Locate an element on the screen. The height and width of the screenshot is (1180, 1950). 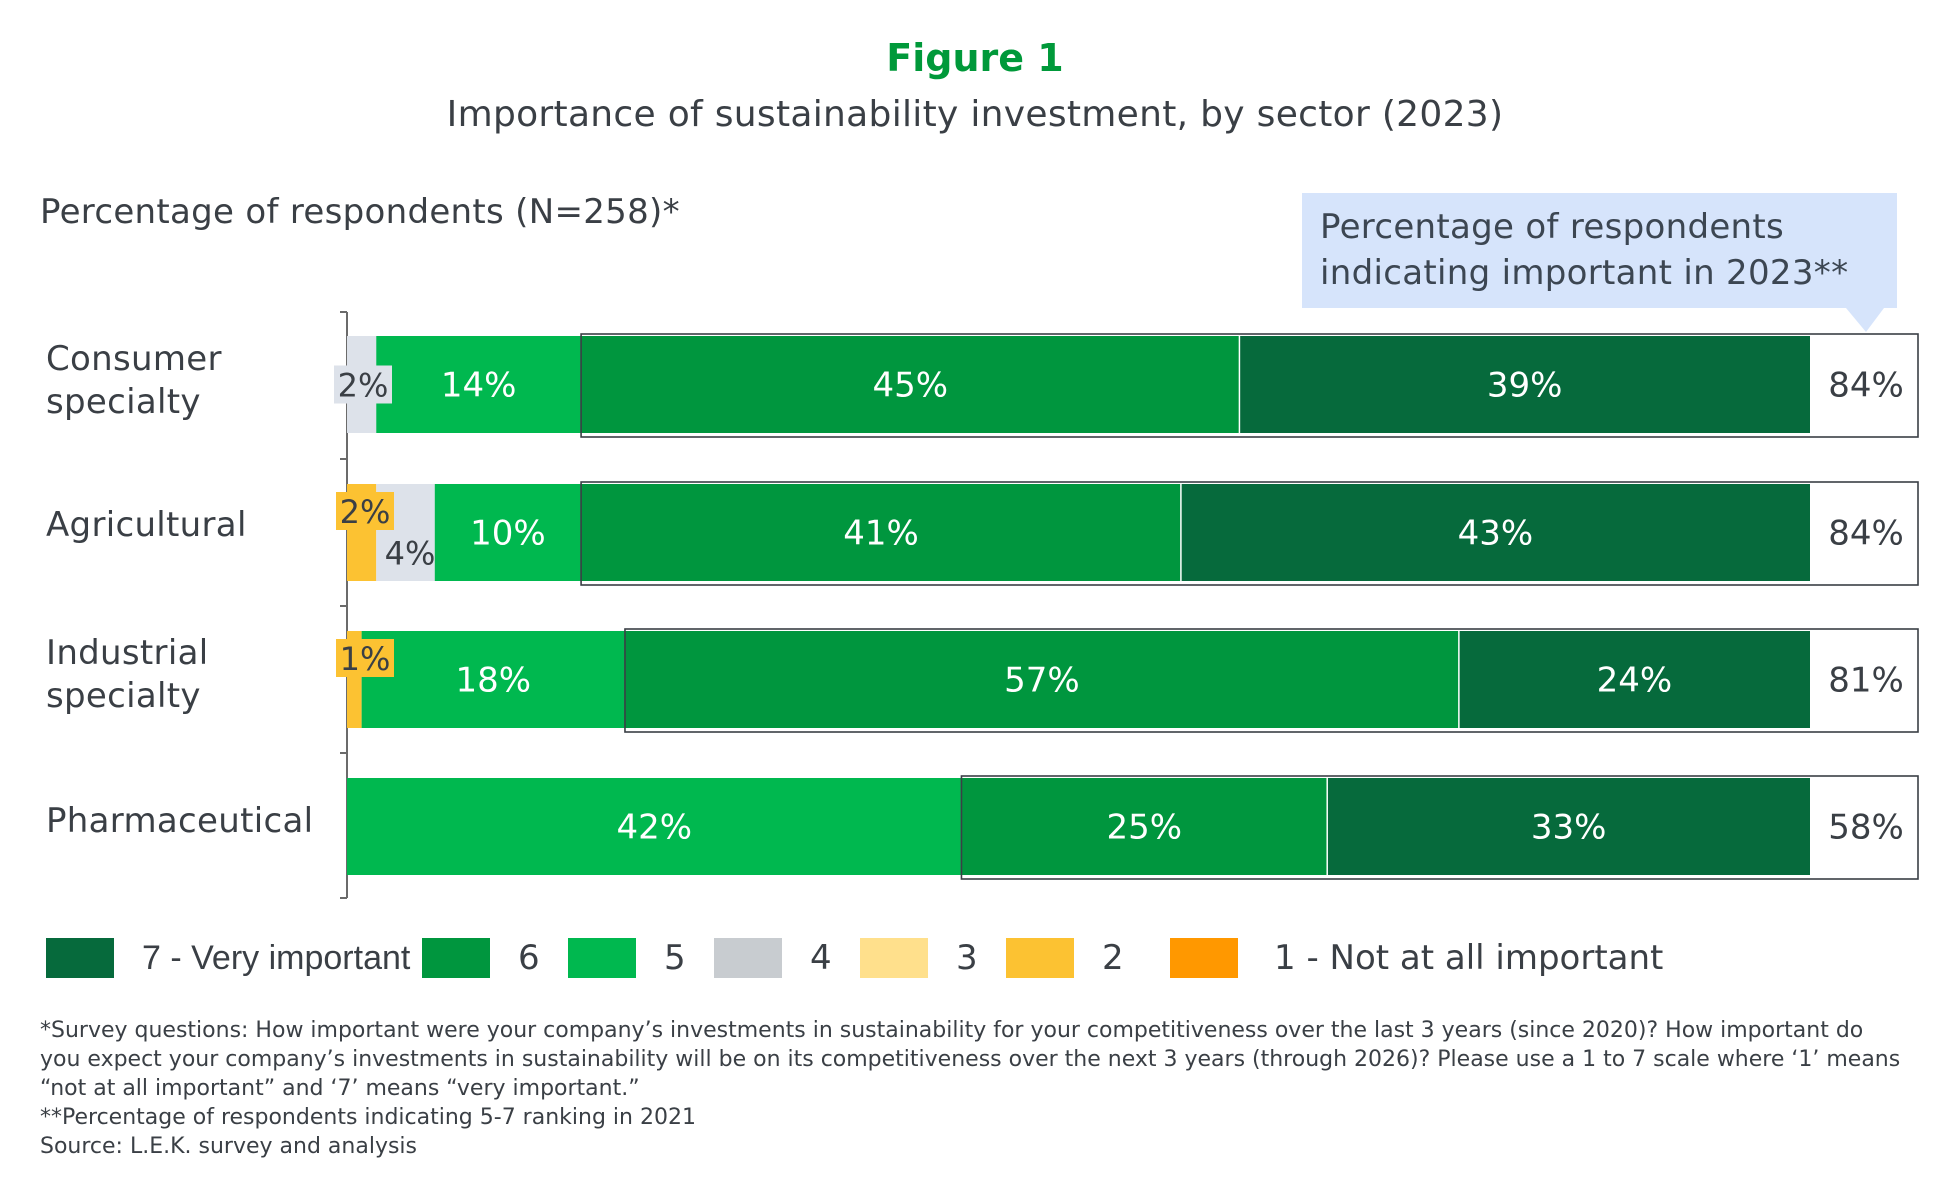
legend-label: 3 is located at coordinates (967, 958).